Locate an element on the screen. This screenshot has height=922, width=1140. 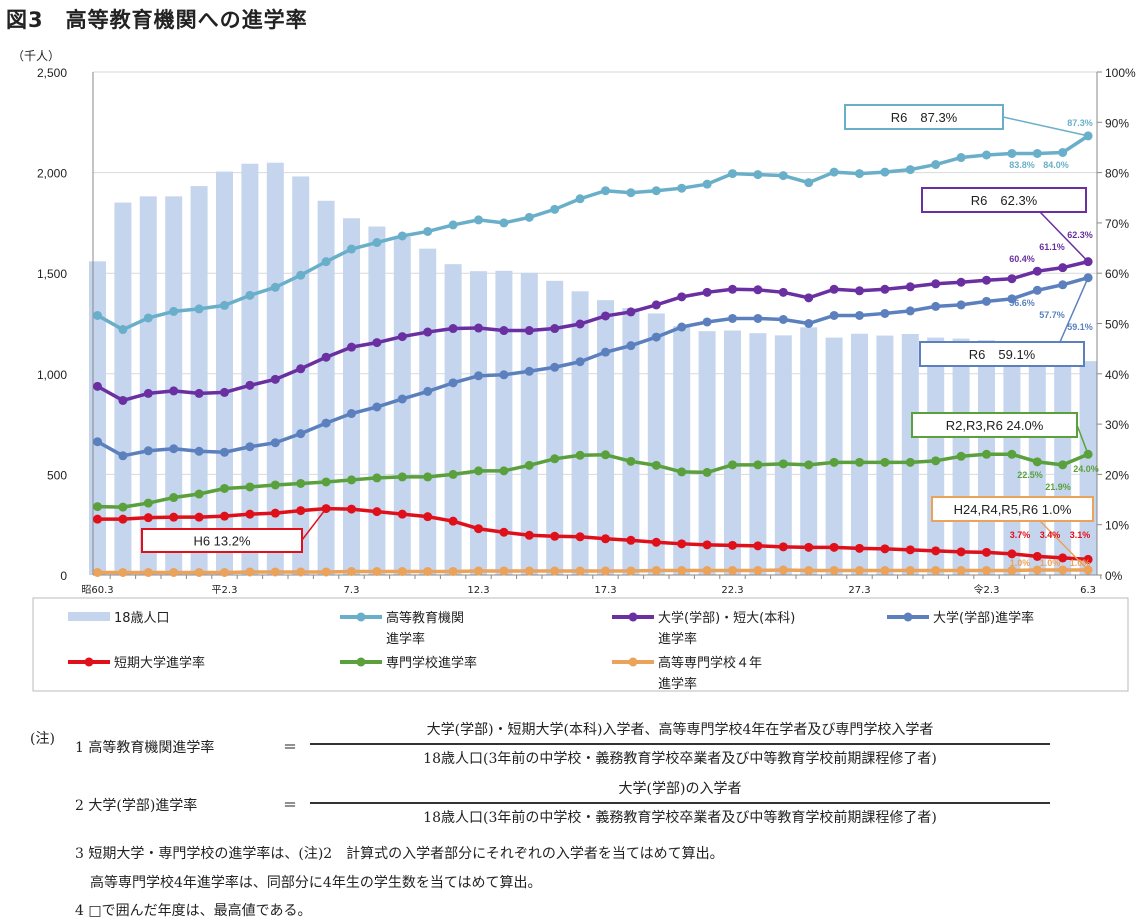
y-right-tick-label: 70% is located at coordinates (1117, 224).